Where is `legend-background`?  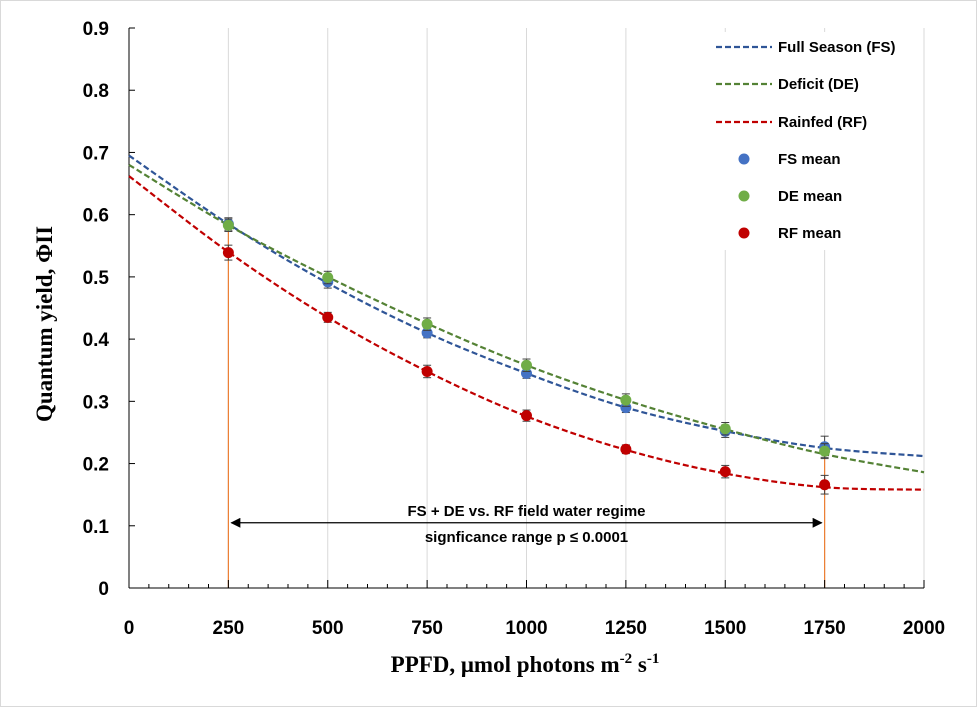 legend-background is located at coordinates (814, 141).